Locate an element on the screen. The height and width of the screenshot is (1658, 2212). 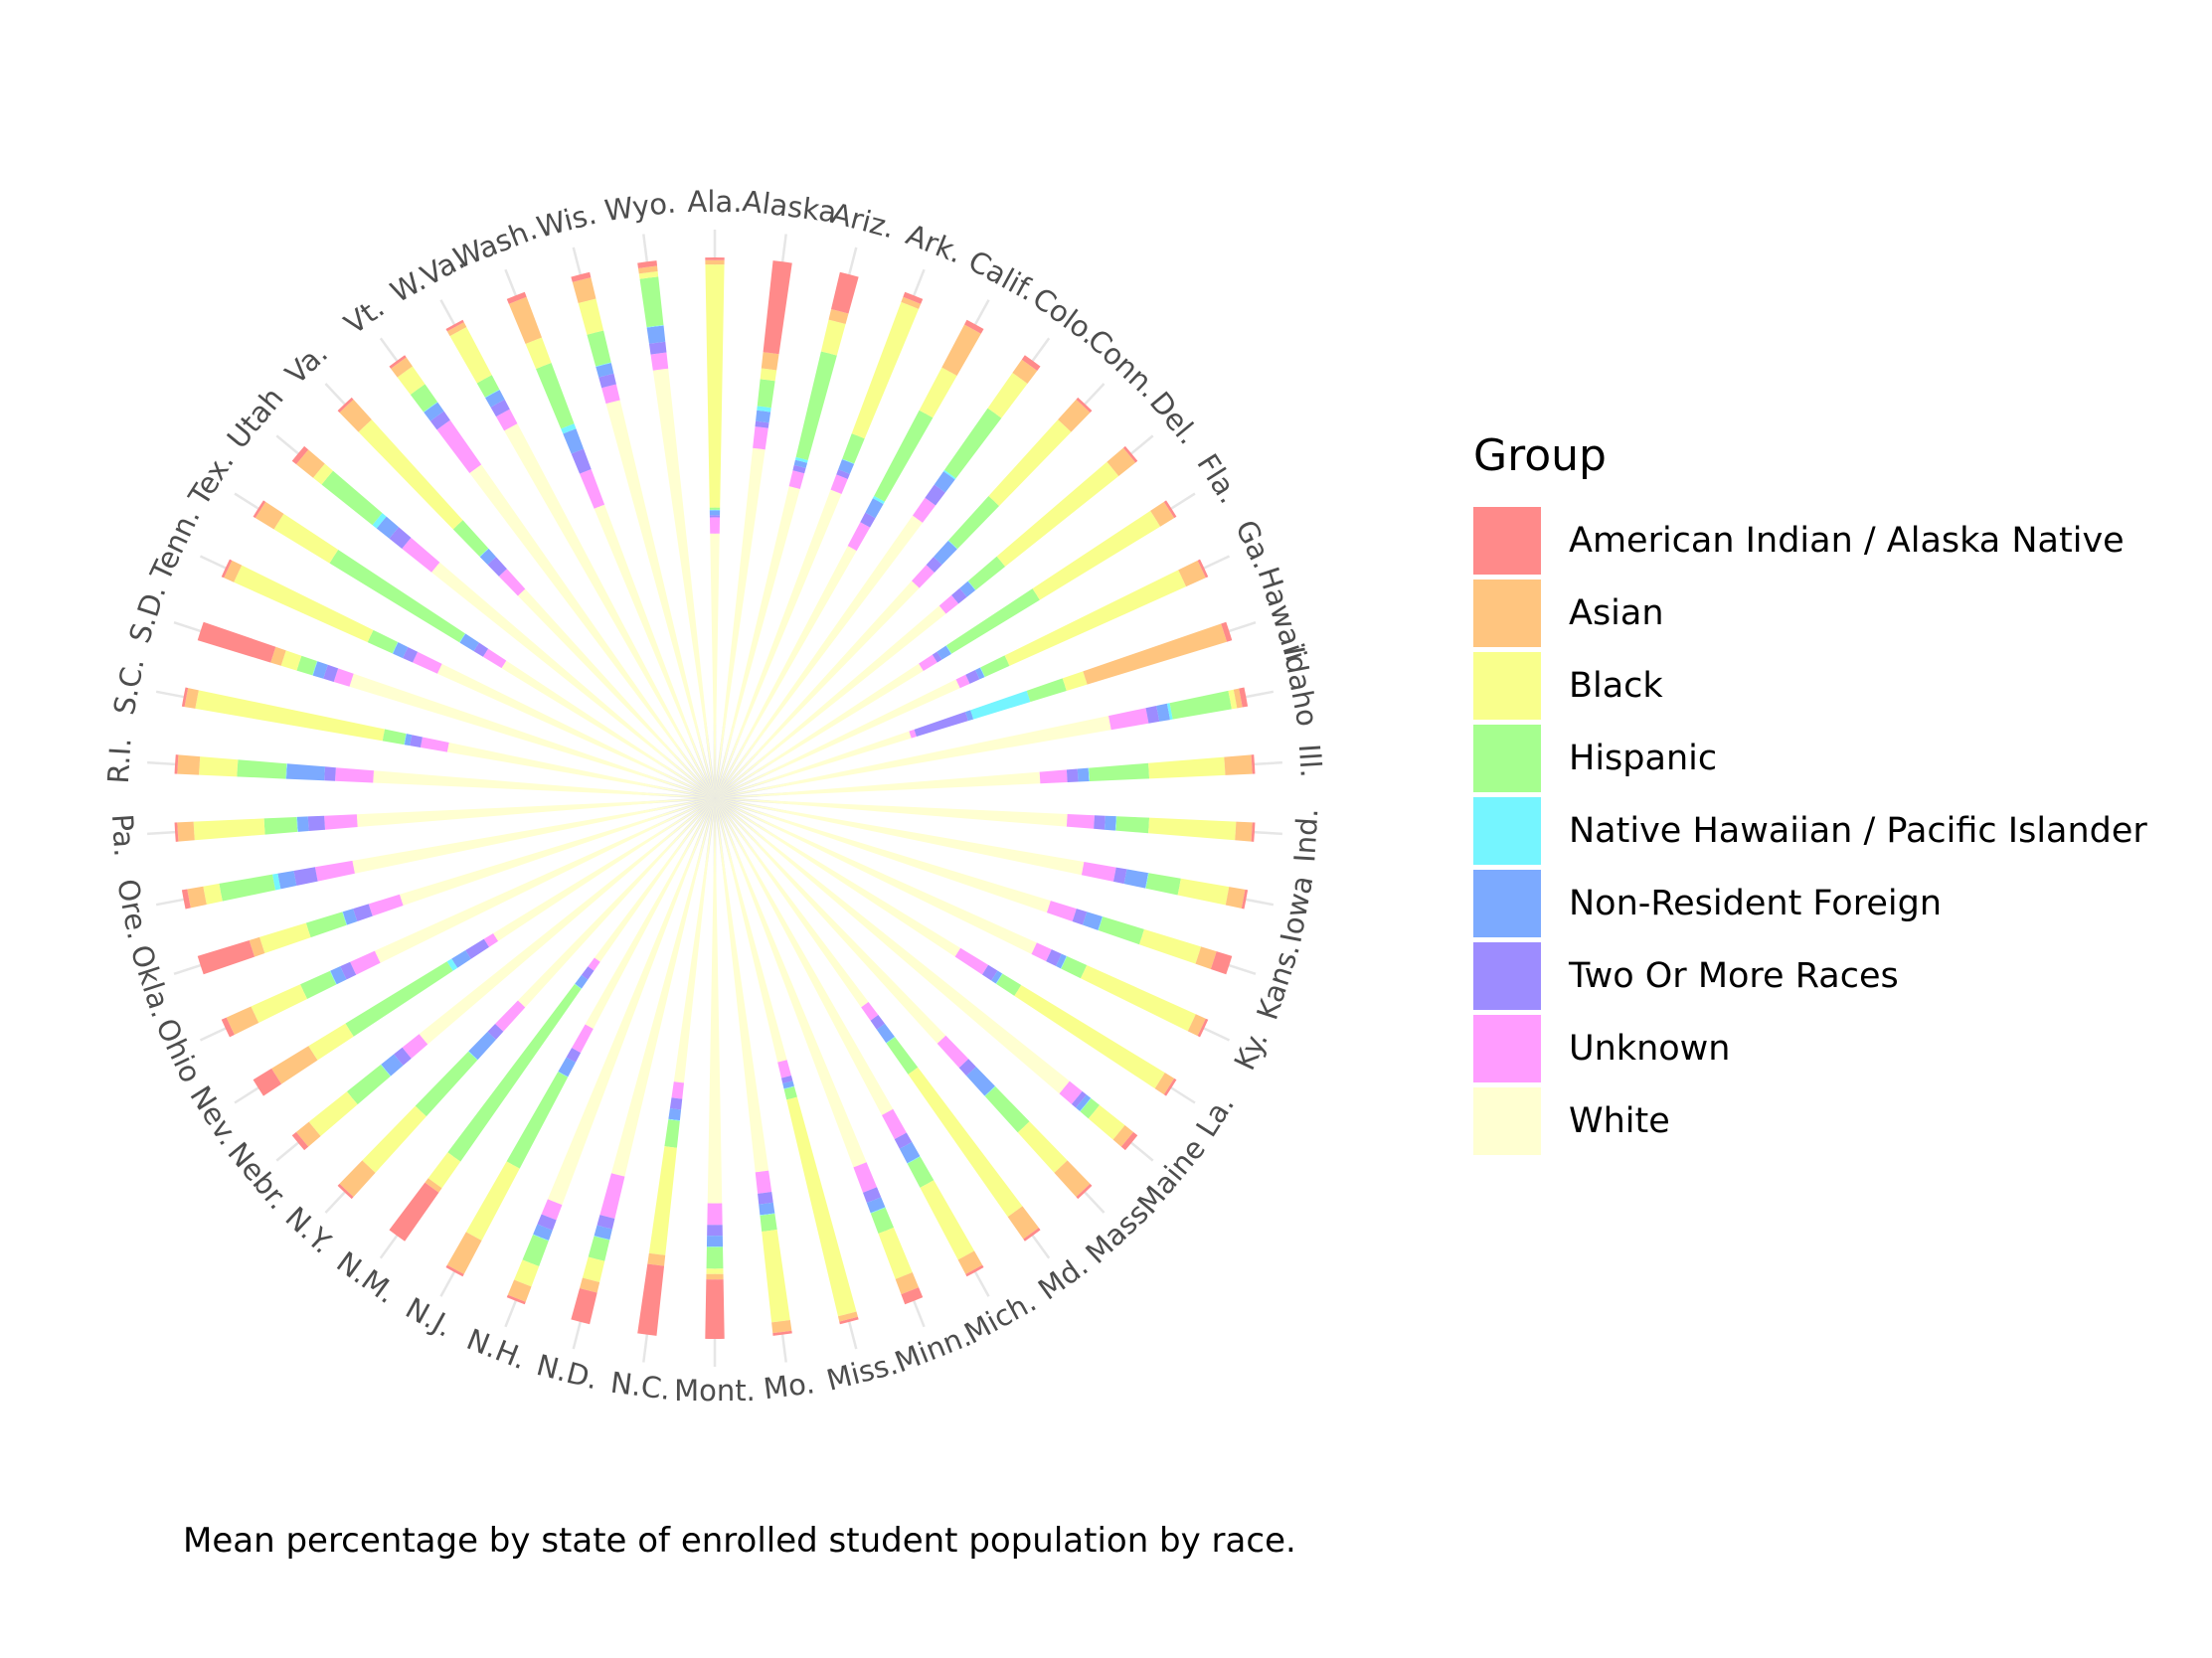
legend-item: Non-Resident Foreign is located at coordinates (1810, 903).